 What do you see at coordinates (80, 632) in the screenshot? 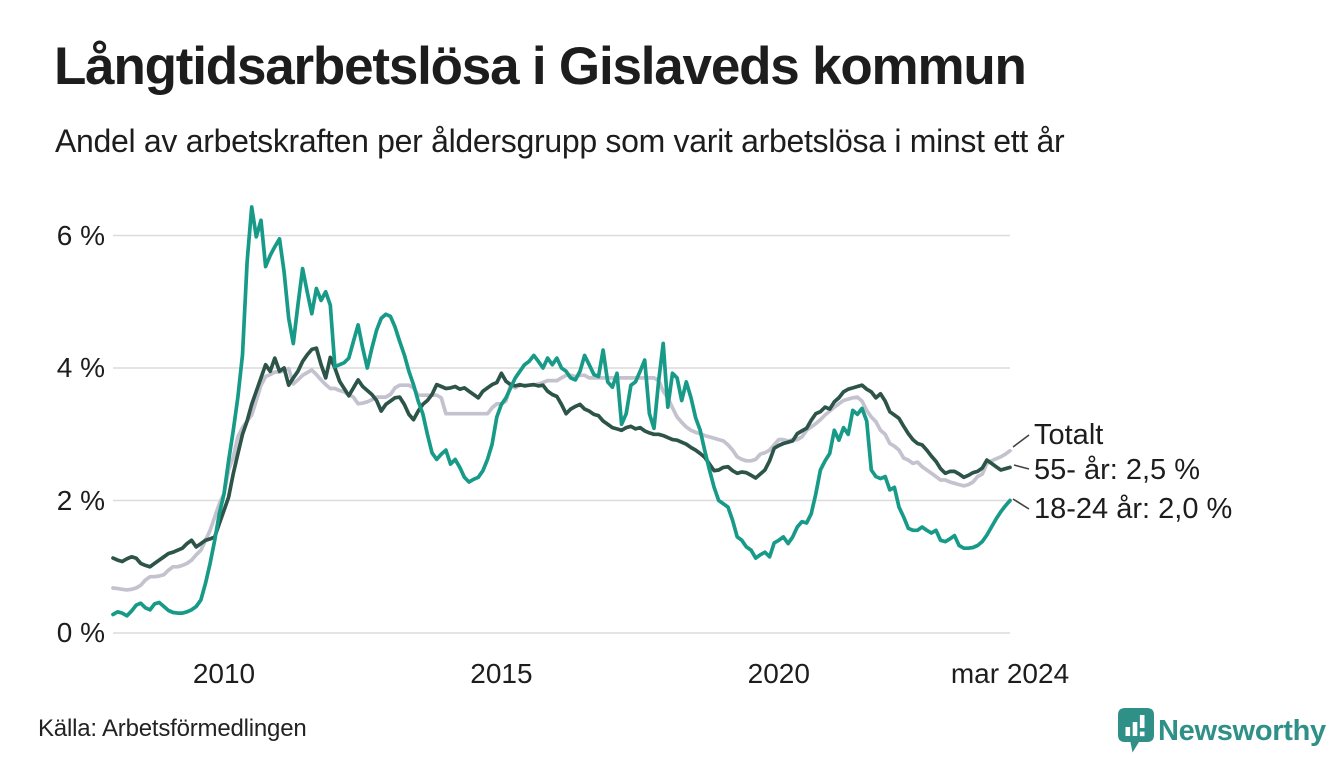
I see `y-axis-tick-label: 0 %` at bounding box center [80, 632].